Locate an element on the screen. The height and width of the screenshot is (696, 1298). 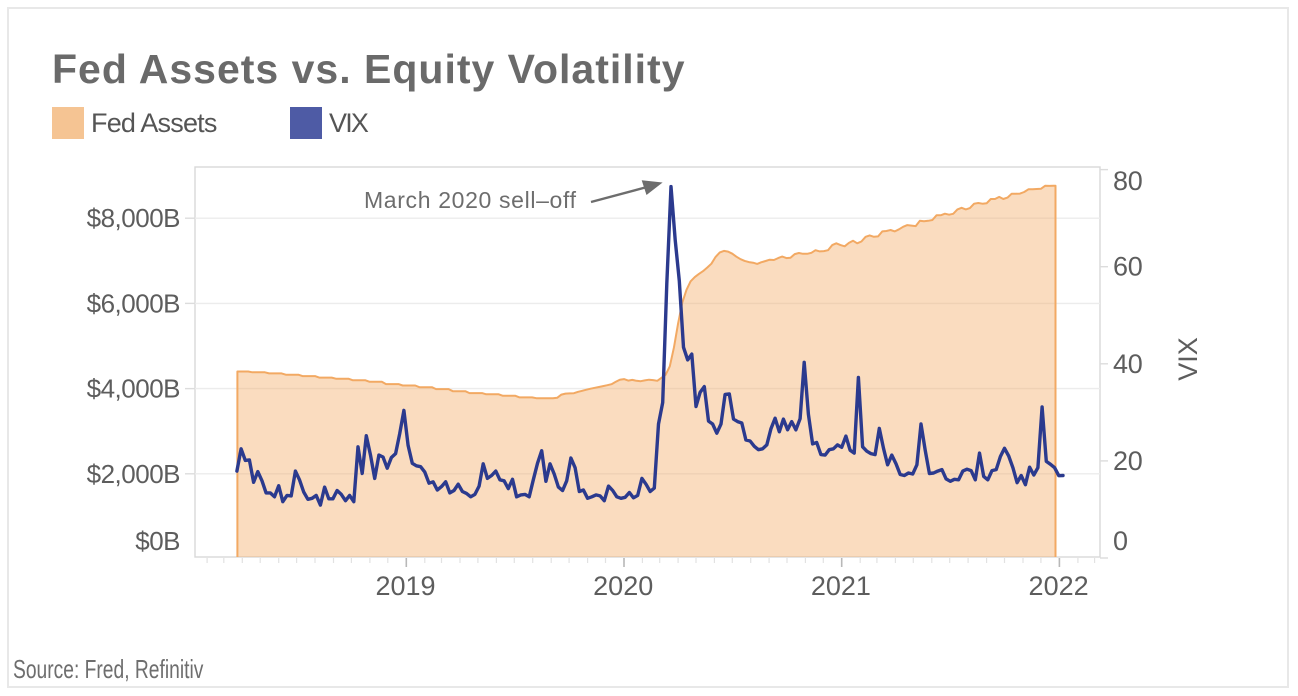
svg-text: $6,000B is located at coordinates (133, 303).